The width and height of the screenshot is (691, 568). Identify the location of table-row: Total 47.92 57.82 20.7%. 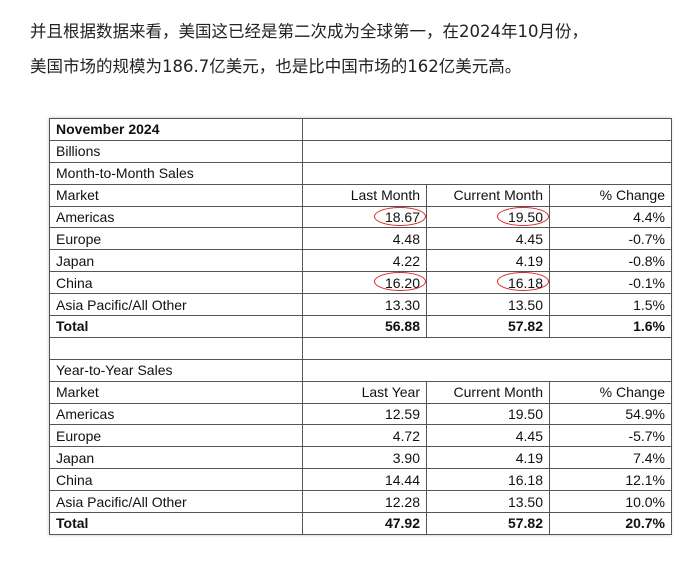
(361, 523).